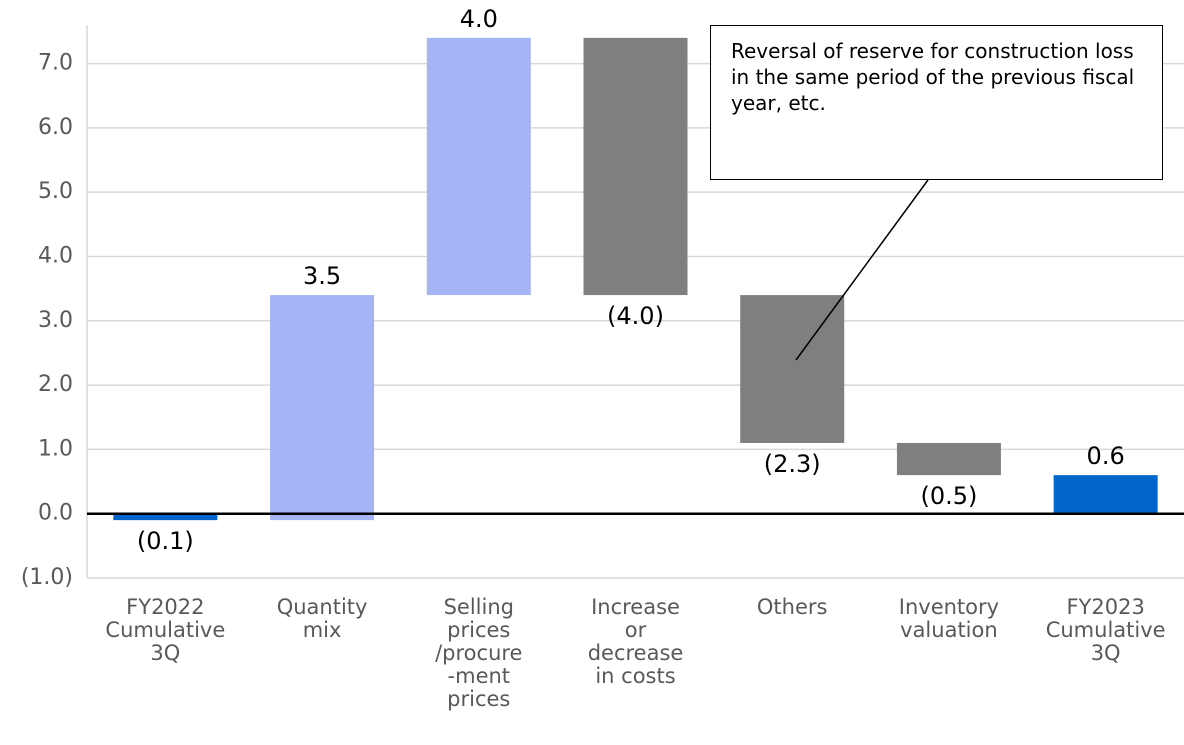  What do you see at coordinates (55, 320) in the screenshot?
I see `y-tick-label: 3.0` at bounding box center [55, 320].